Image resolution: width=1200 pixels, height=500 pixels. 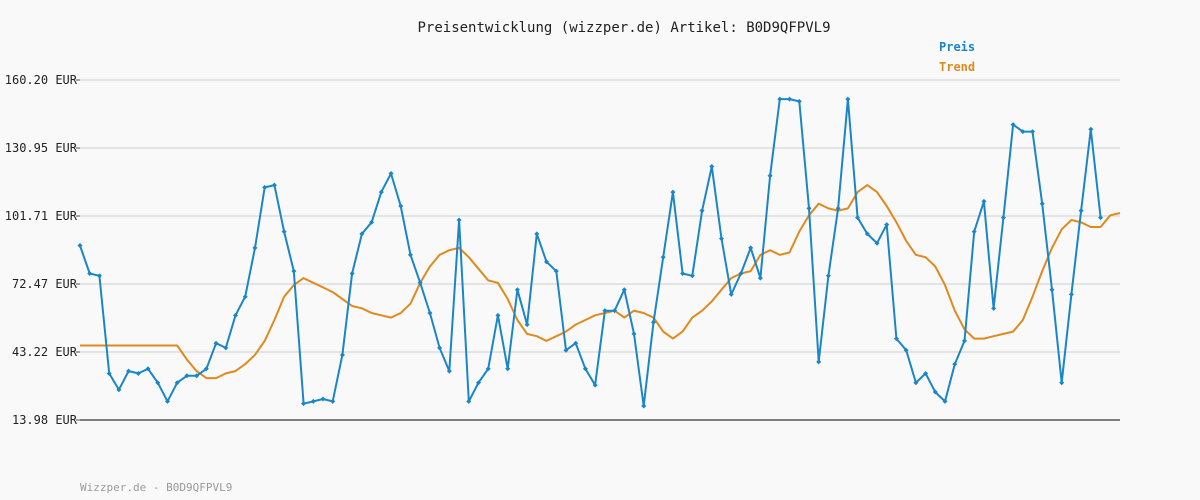 I want to click on y-tick-label: 13.98 EUR, so click(x=45, y=420).